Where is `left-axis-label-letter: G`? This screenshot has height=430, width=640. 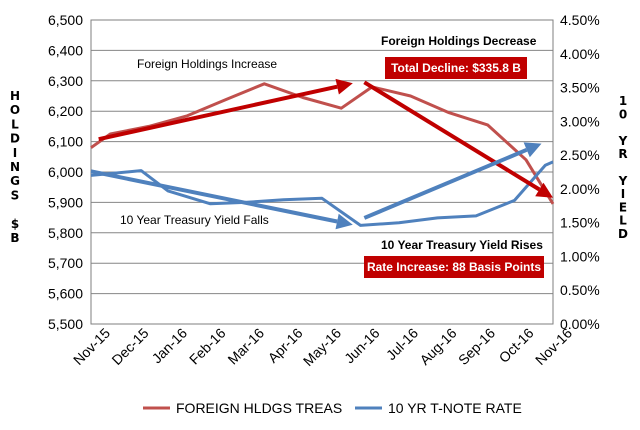
left-axis-label-letter: G is located at coordinates (15, 181).